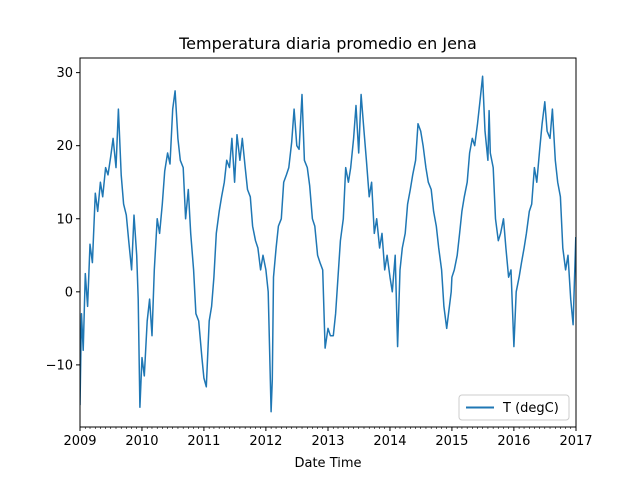 The height and width of the screenshot is (480, 640). Describe the element at coordinates (530, 408) in the screenshot. I see `legend-label: T (degC)` at that location.